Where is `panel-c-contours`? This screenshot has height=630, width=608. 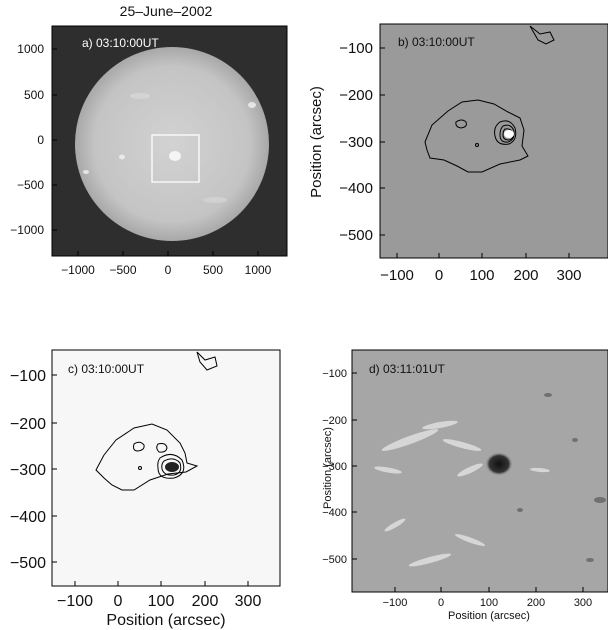 panel-c-contours is located at coordinates (156, 421).